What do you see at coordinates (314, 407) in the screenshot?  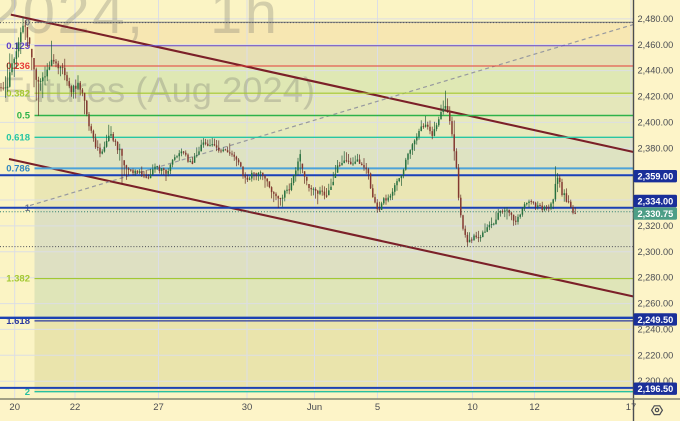 I see `svg-text: Jun` at bounding box center [314, 407].